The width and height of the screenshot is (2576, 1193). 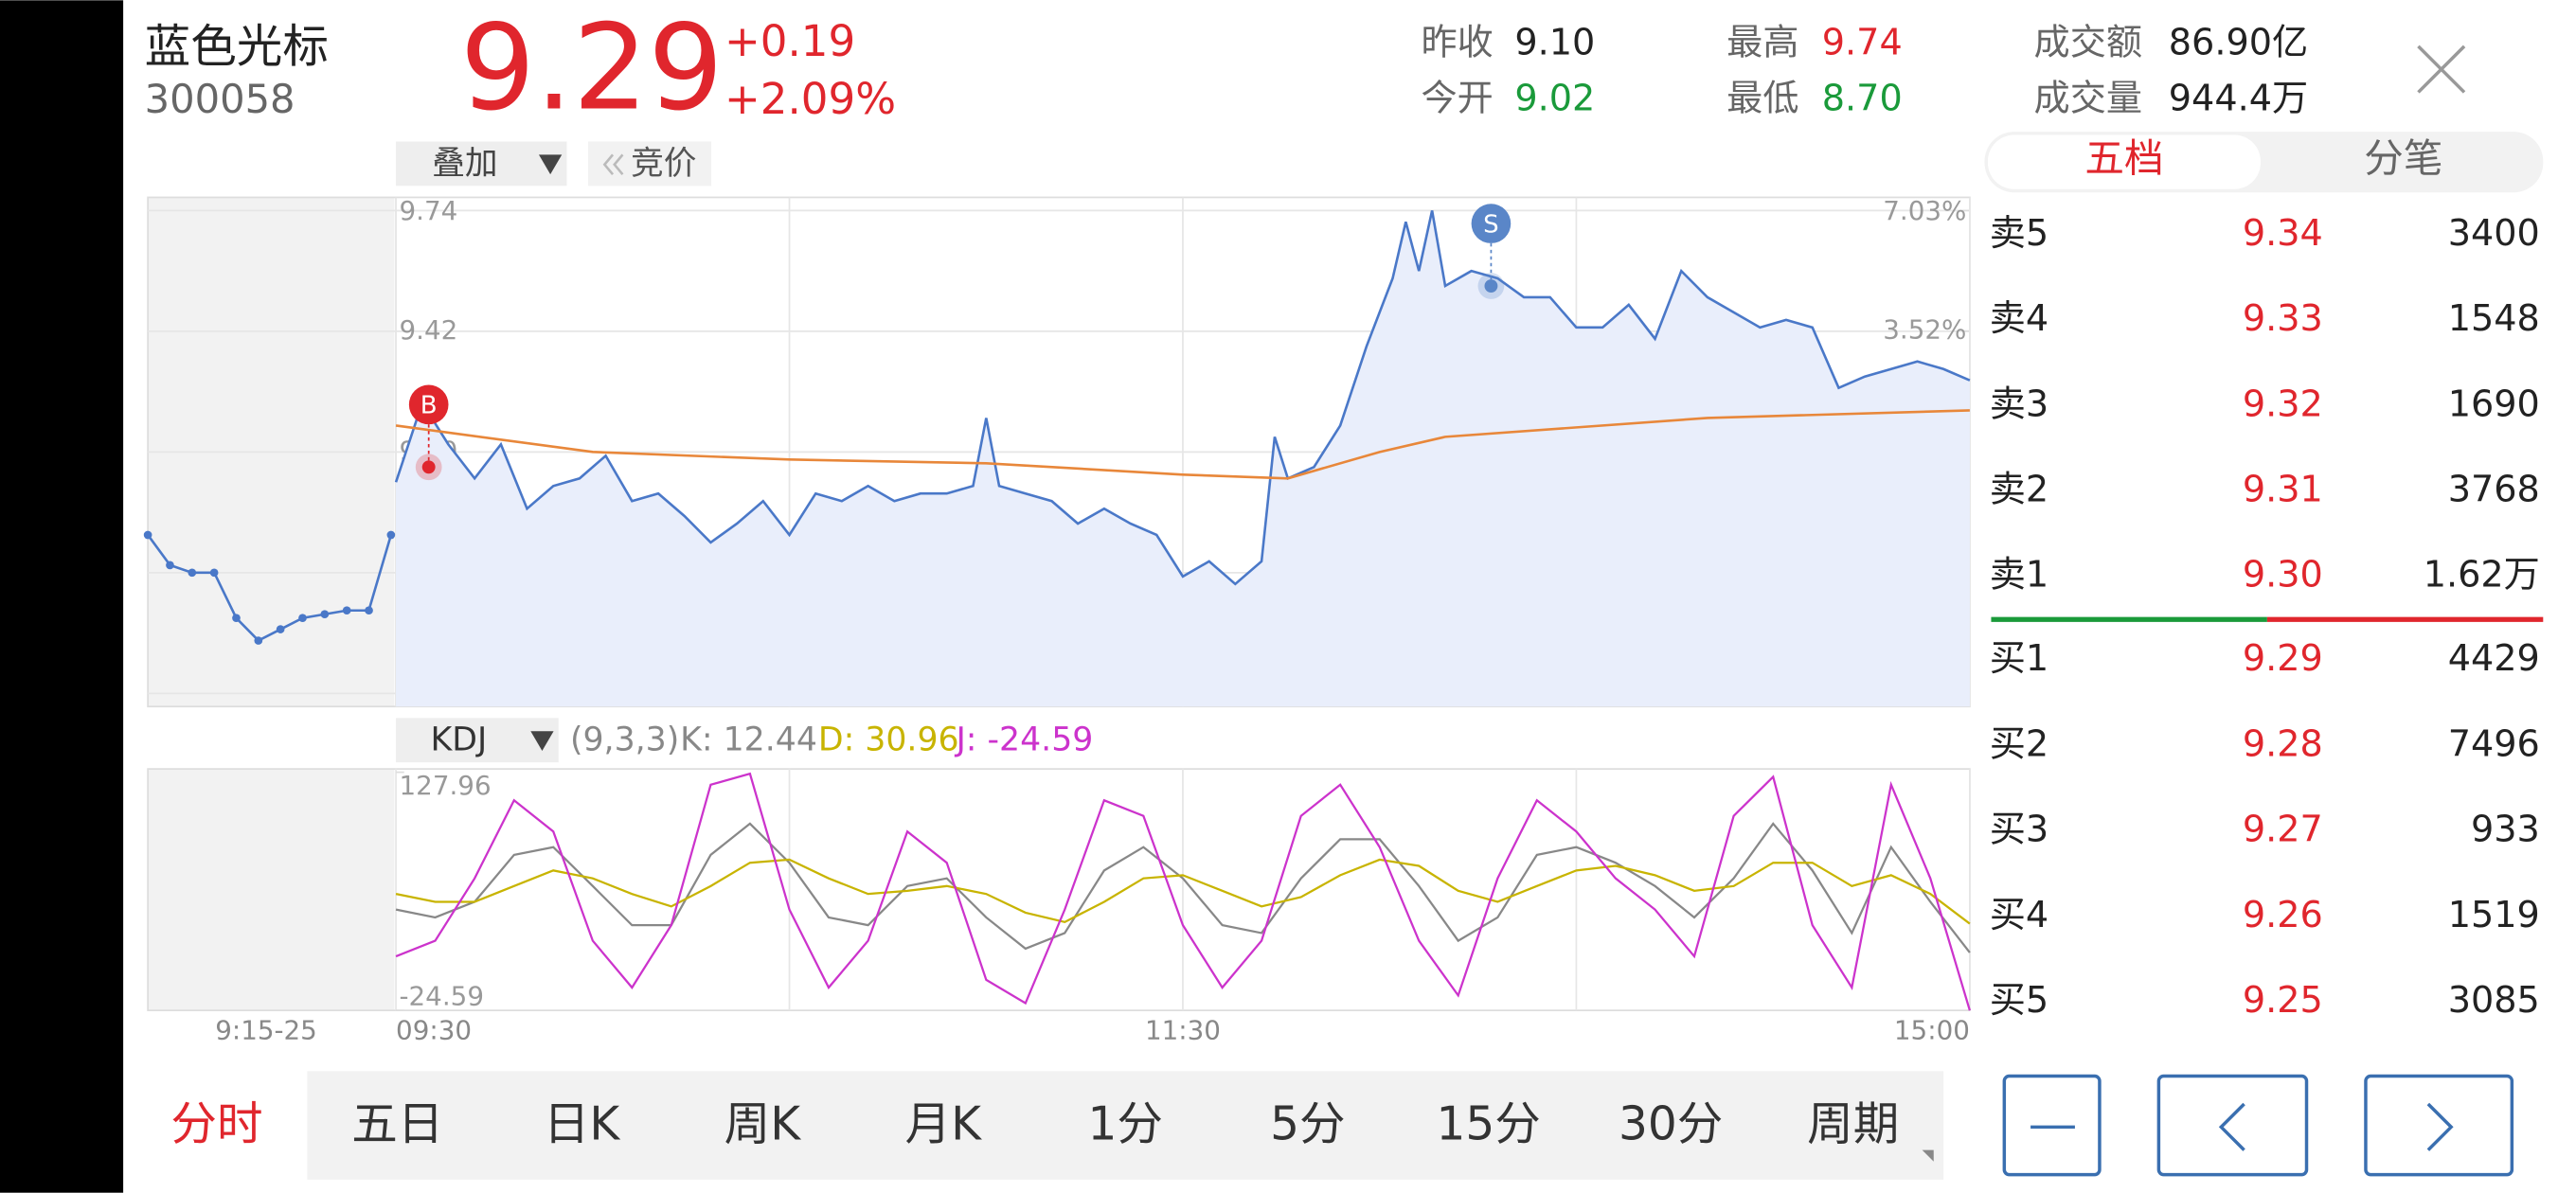 I want to click on book-tab: 五档, so click(x=2123, y=157).